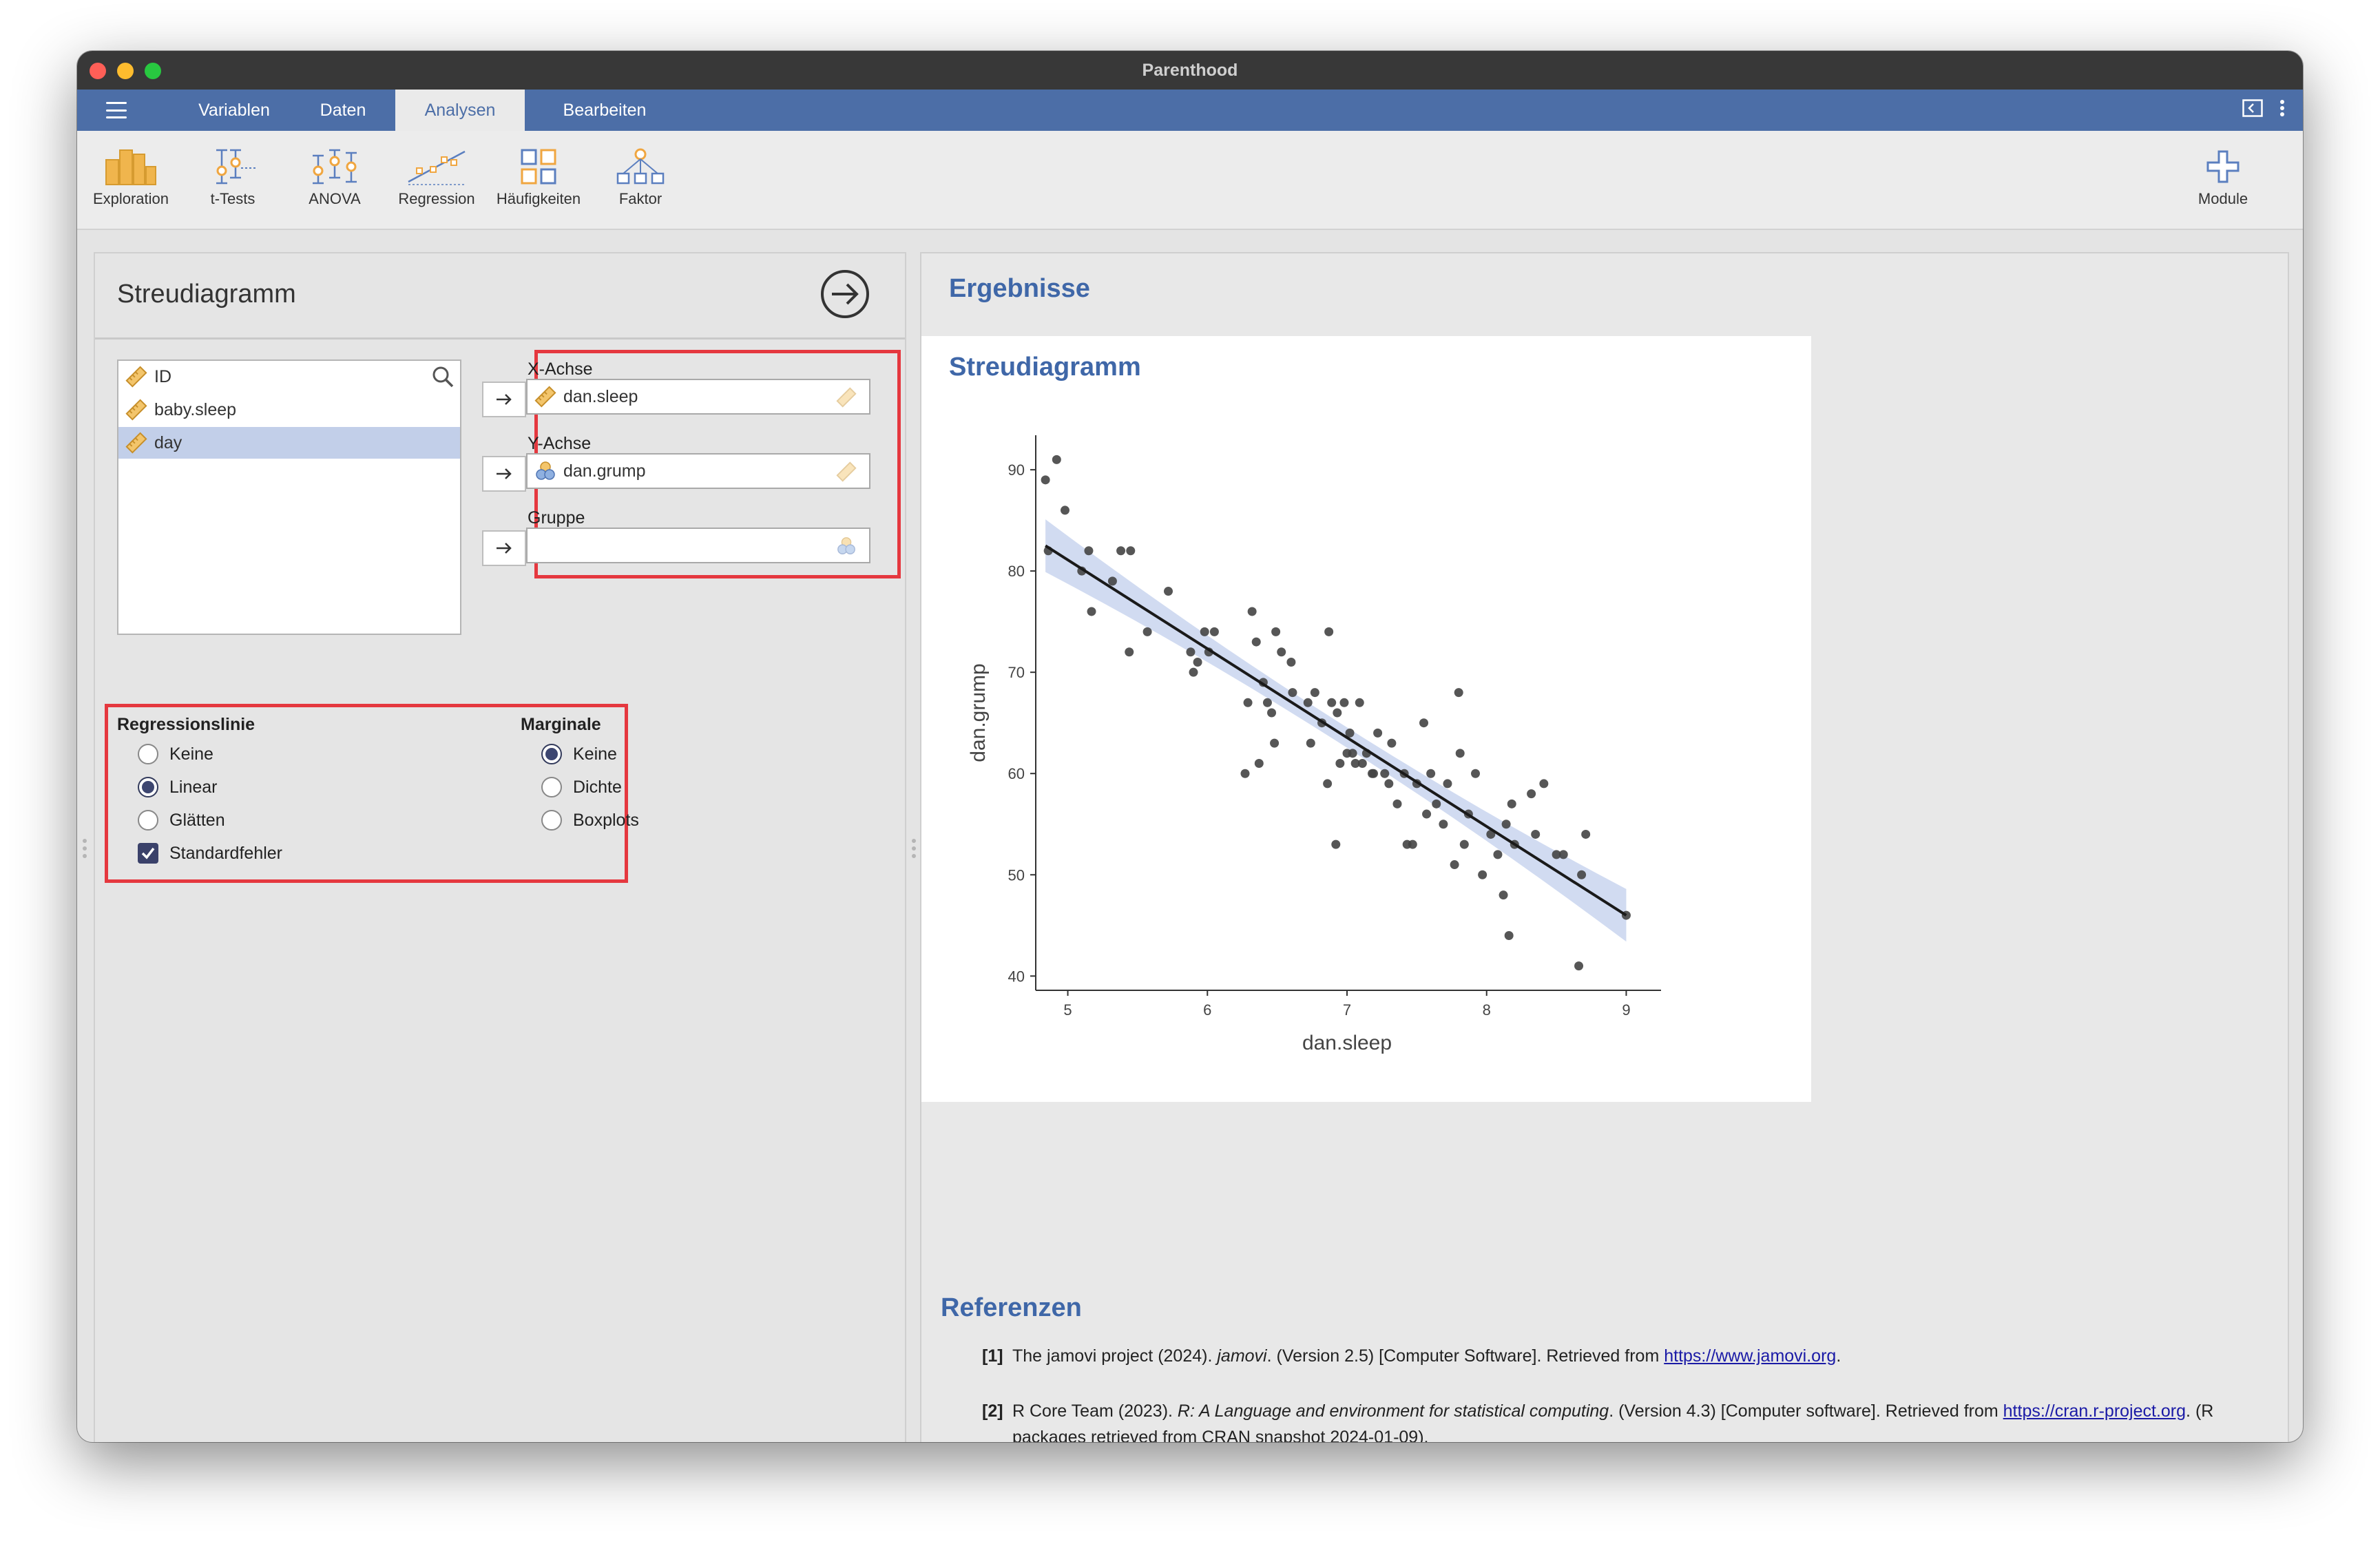  Describe the element at coordinates (1017, 774) in the screenshot. I see `y-tick-label: 60` at that location.